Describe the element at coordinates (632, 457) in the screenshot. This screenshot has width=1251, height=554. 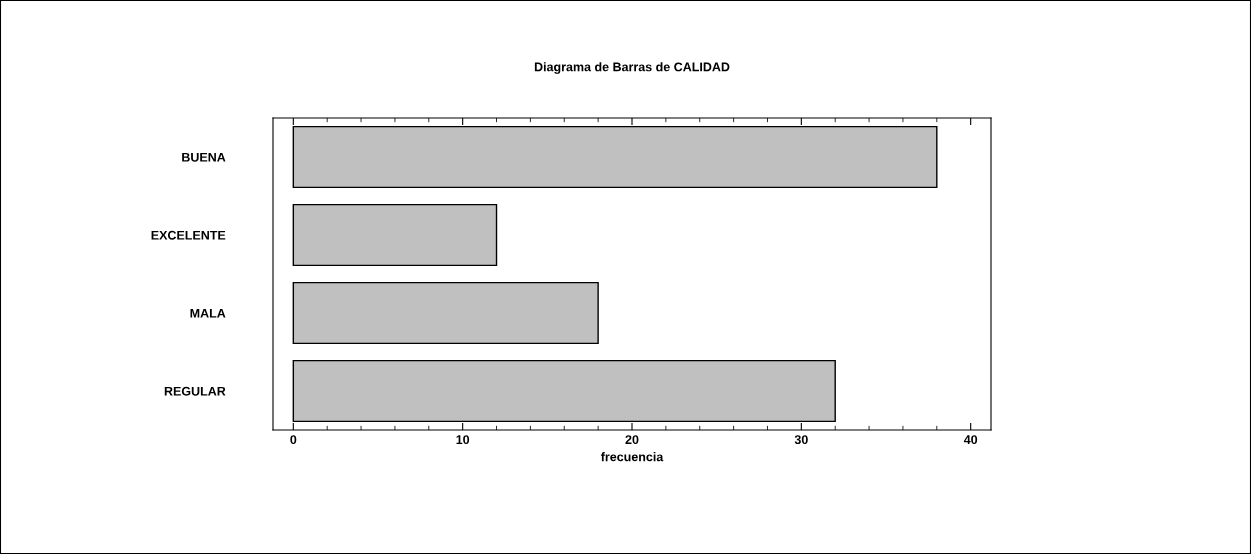
I see `x-axis-title: frecuencia` at that location.